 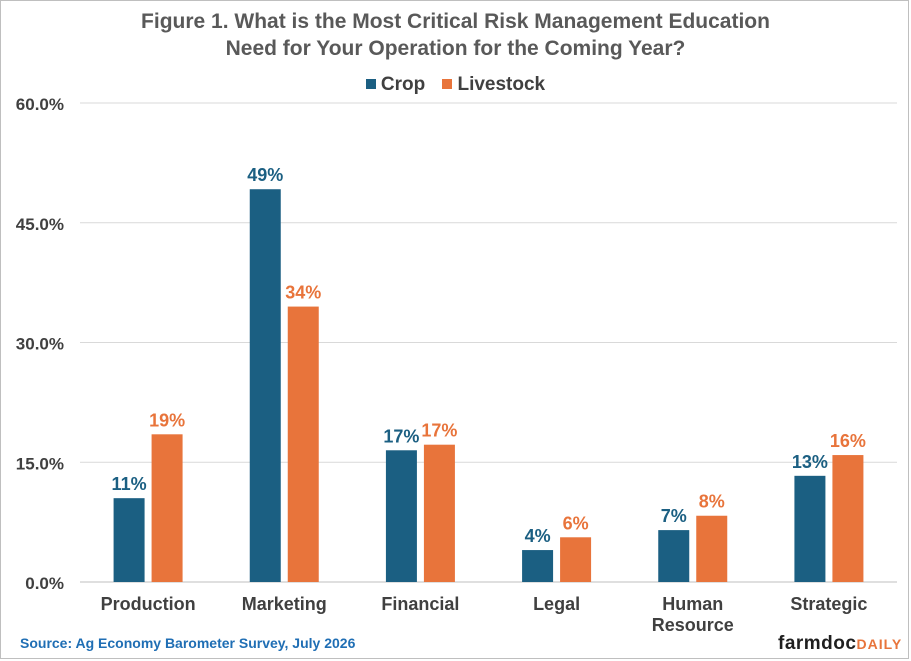 What do you see at coordinates (403, 84) in the screenshot?
I see `legend-label-crop: Crop` at bounding box center [403, 84].